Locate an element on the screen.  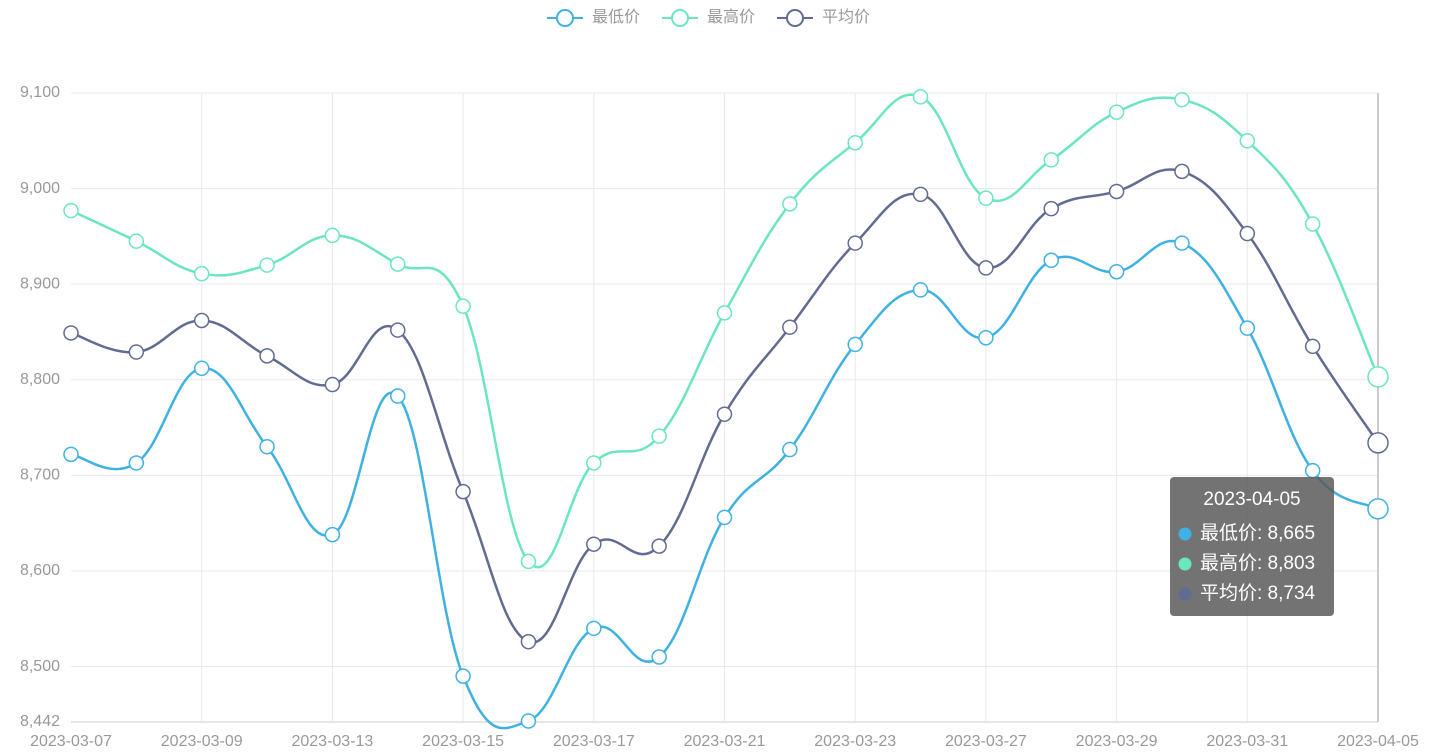
x-tick-label: 2023-03-09 is located at coordinates (202, 741).